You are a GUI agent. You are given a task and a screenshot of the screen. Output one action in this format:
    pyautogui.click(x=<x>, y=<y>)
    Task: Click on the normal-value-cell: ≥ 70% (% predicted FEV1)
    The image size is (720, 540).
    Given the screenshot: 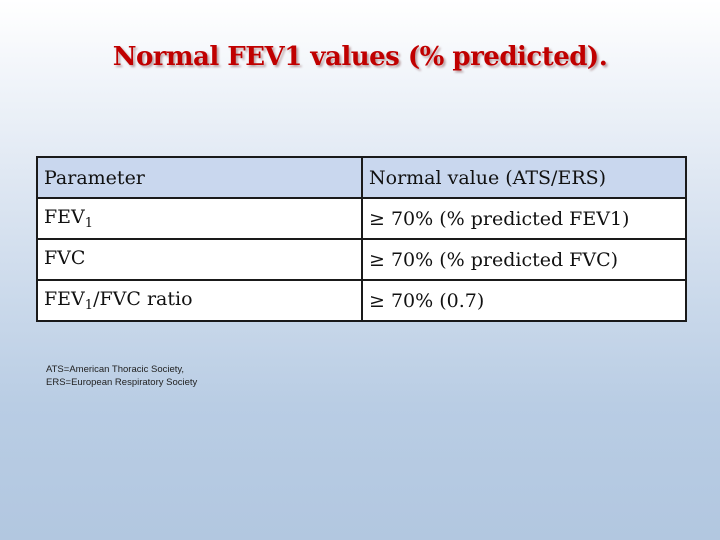 What is the action you would take?
    pyautogui.click(x=524, y=218)
    